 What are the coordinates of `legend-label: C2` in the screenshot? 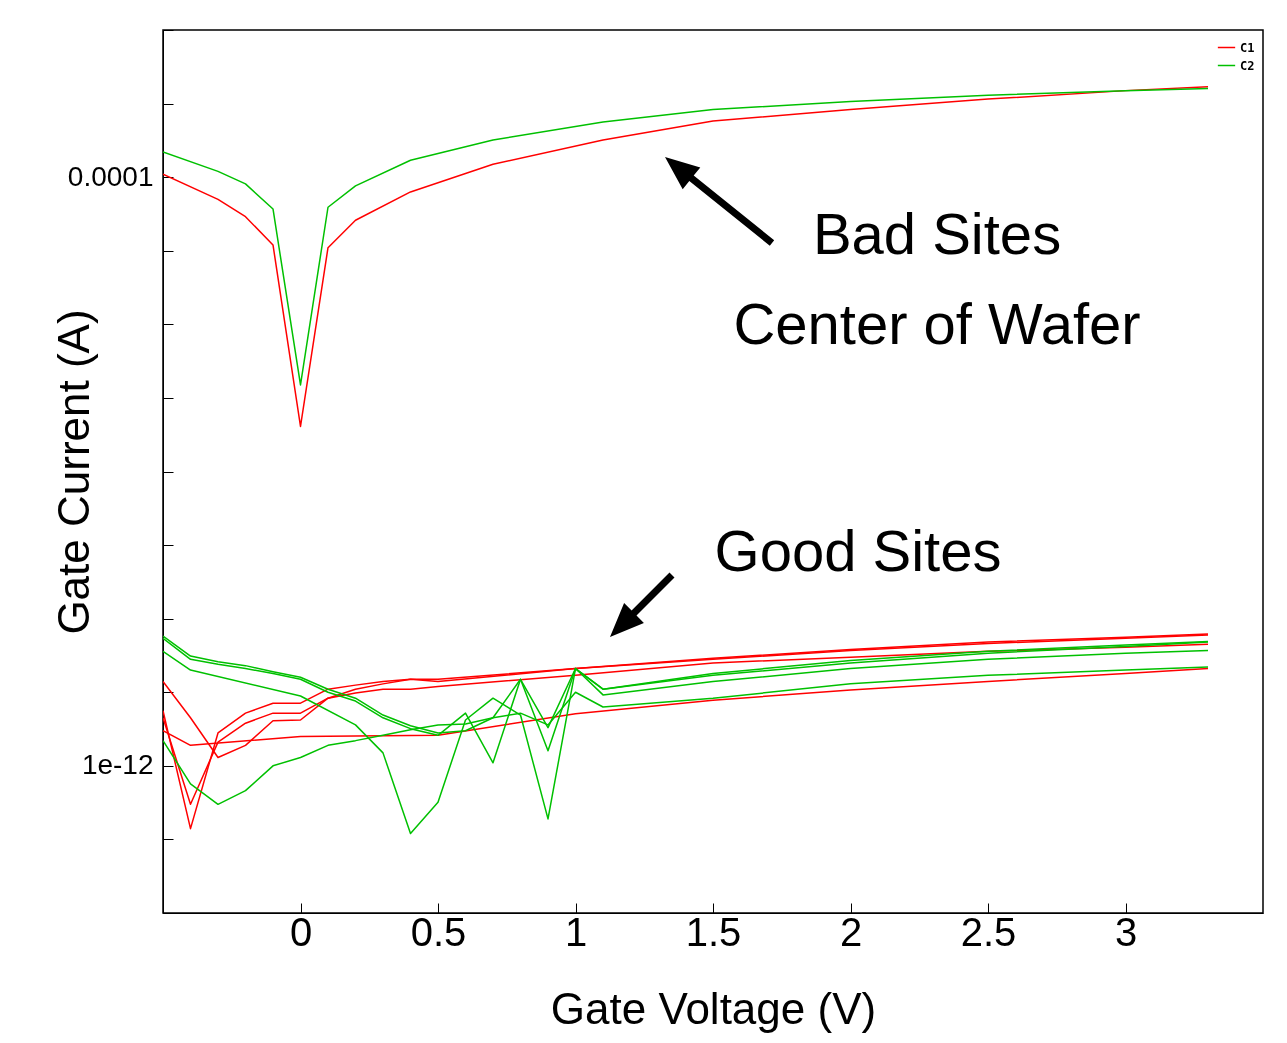 It's located at (1247, 65).